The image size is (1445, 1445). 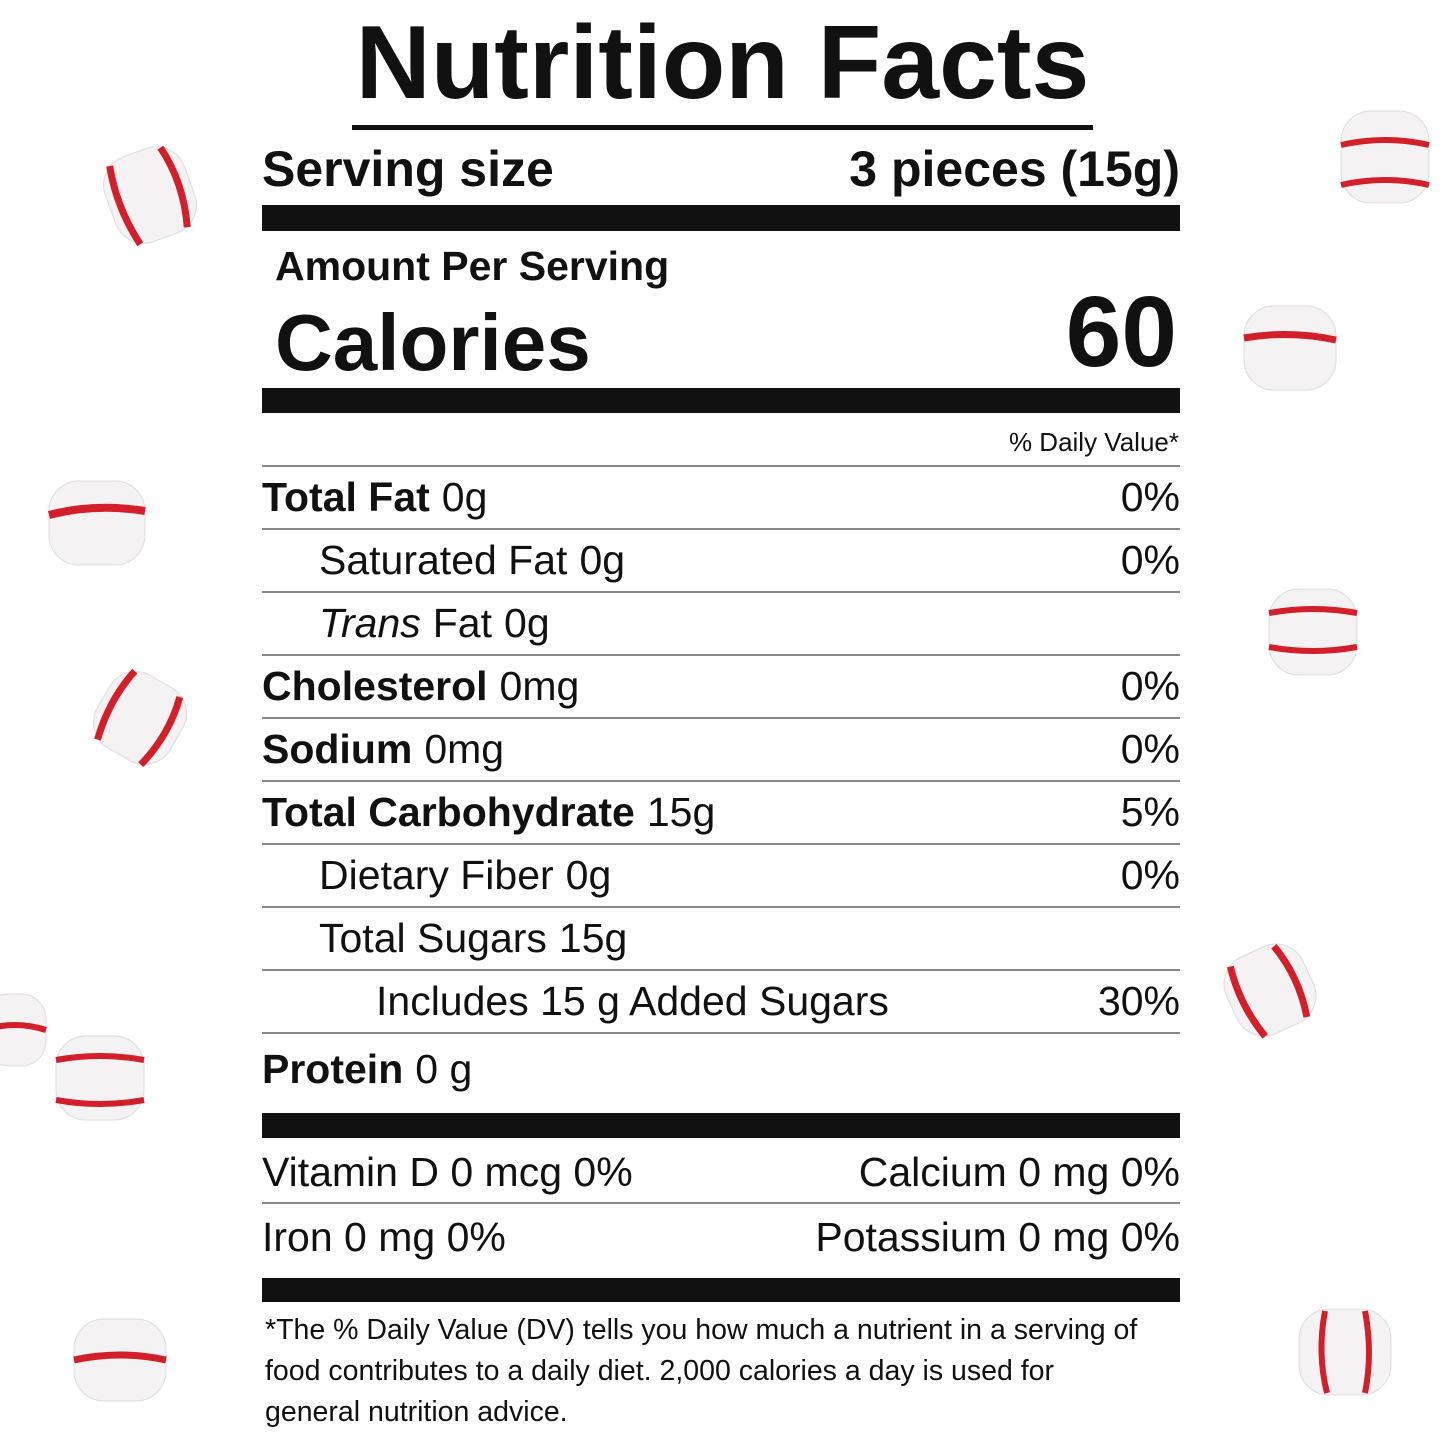 I want to click on nutrient-row: Includes 15 g Added Sugars 30%, so click(x=721, y=1002).